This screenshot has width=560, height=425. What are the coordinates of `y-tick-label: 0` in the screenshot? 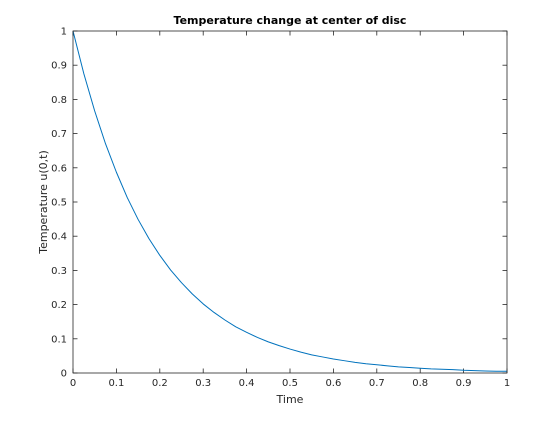 It's located at (64, 374).